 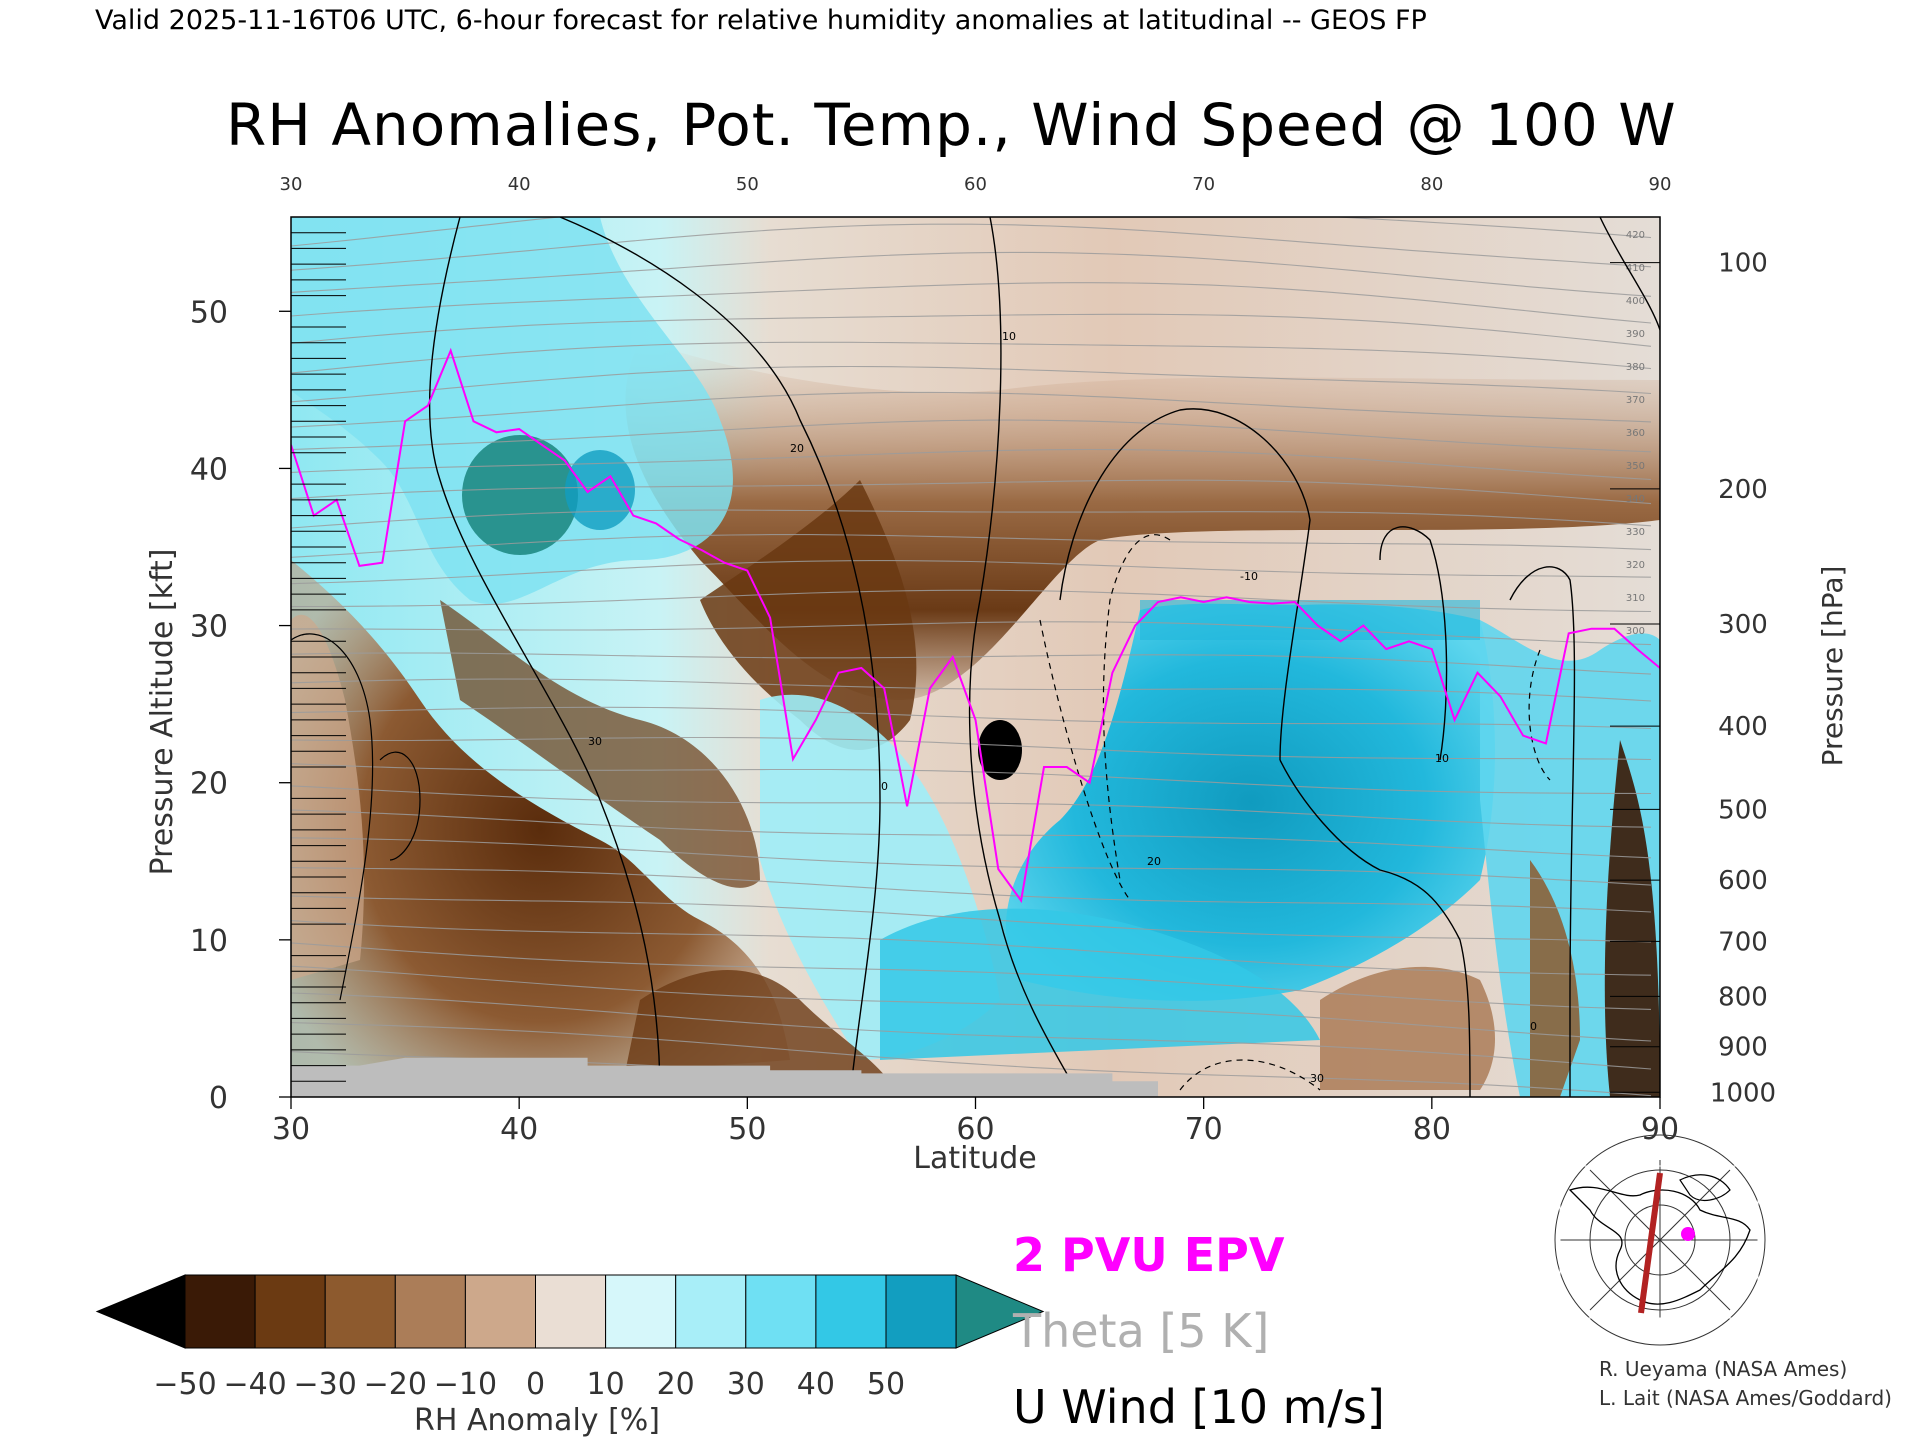 What do you see at coordinates (1635, 334) in the screenshot?
I see `theta-label: 390` at bounding box center [1635, 334].